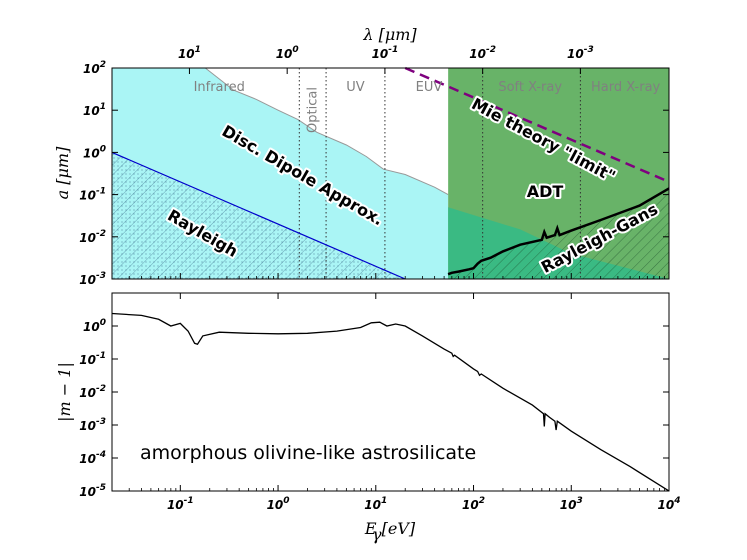  What do you see at coordinates (103, 323) in the screenshot?
I see `bottom-y-tick-label-exp: 0` at bounding box center [103, 323].